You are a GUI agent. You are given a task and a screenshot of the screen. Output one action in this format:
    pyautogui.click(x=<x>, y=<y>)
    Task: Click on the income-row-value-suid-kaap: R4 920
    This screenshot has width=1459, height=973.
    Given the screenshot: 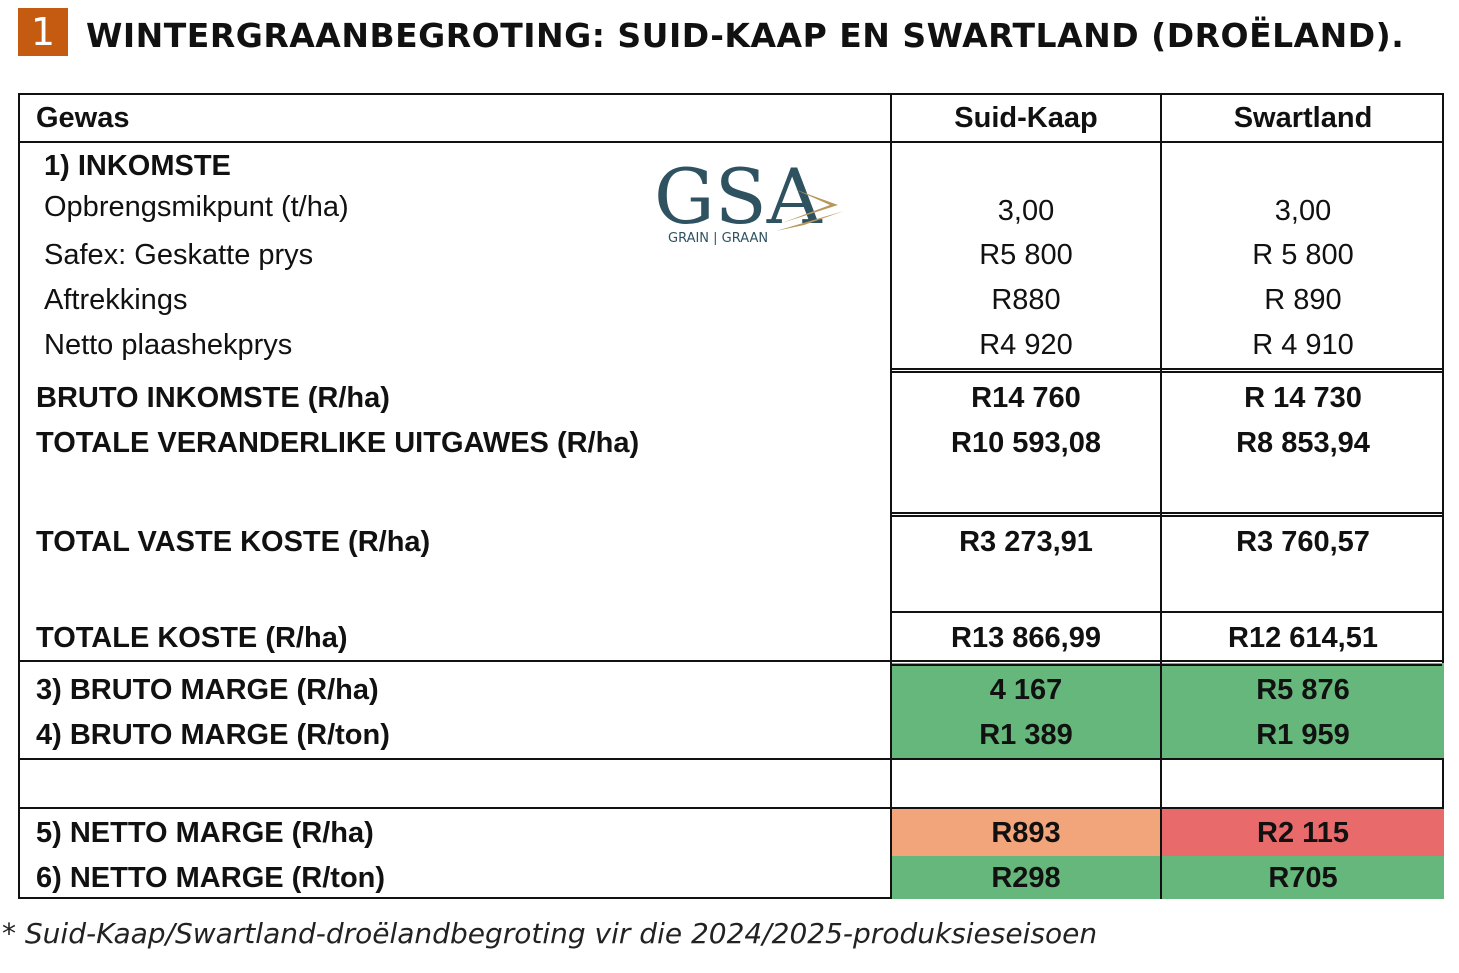 What is the action you would take?
    pyautogui.click(x=1026, y=345)
    